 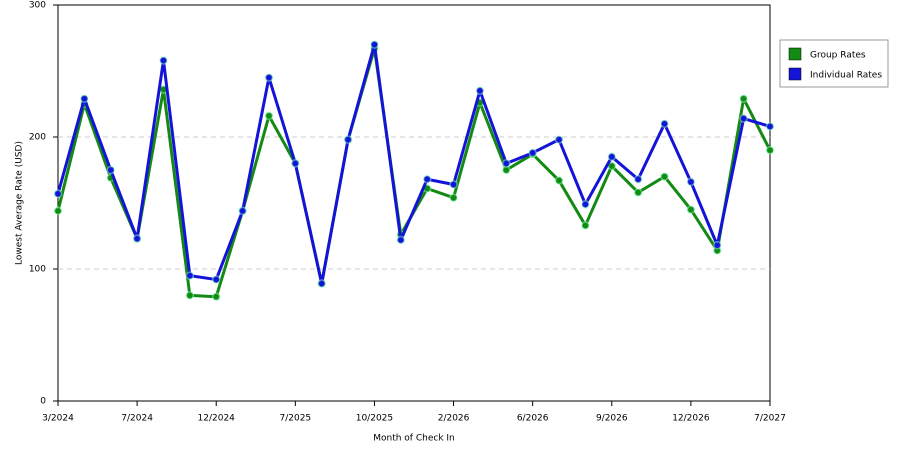 I want to click on x-tick-label: 9/2026, so click(x=612, y=419).